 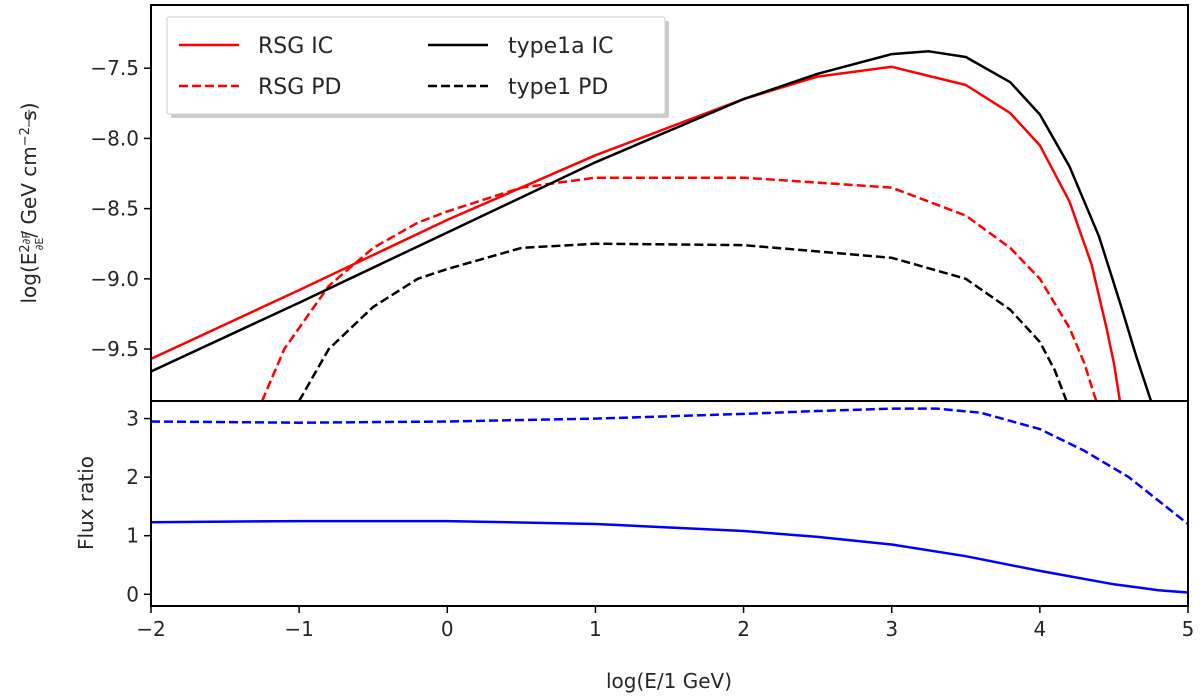 I want to click on x-tick-label: 3, so click(x=891, y=629).